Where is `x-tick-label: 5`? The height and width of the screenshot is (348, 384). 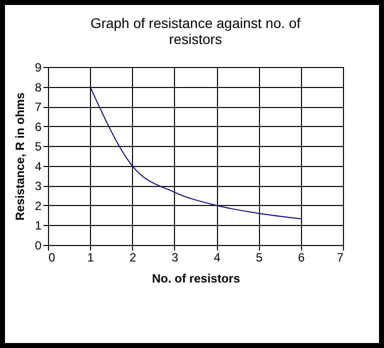 x-tick-label: 5 is located at coordinates (259, 257).